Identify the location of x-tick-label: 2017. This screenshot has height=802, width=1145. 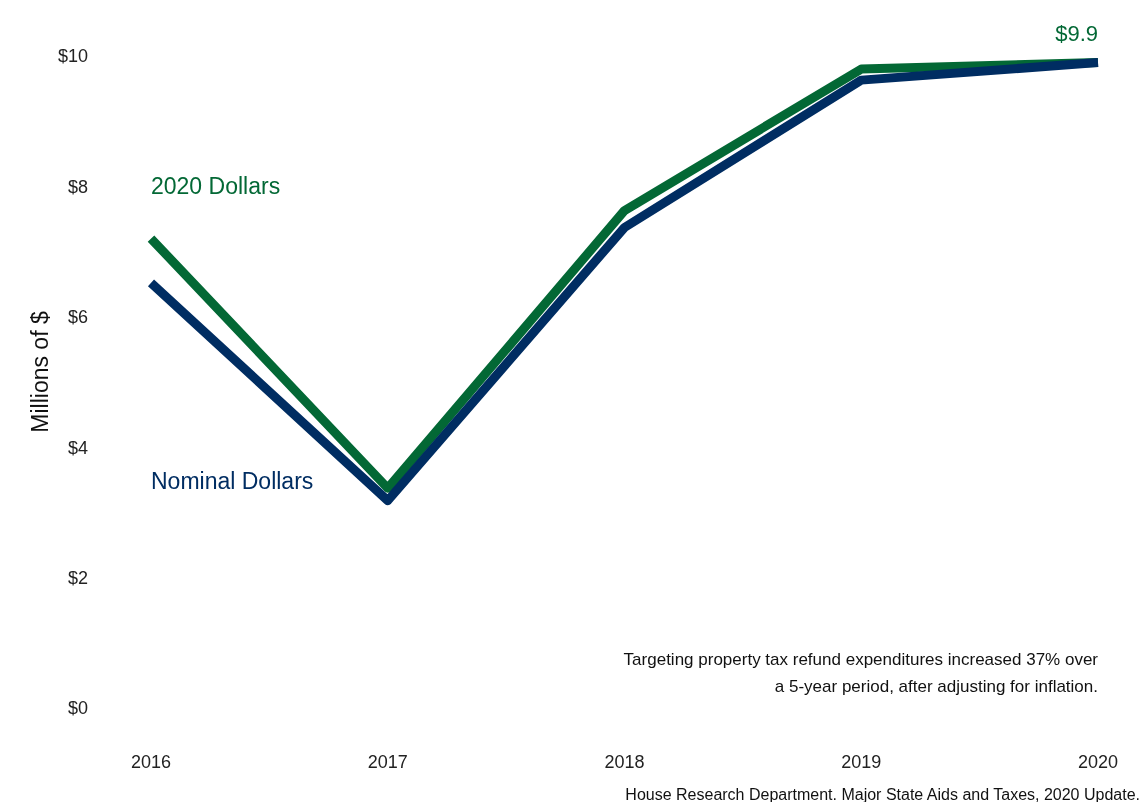
(387, 762).